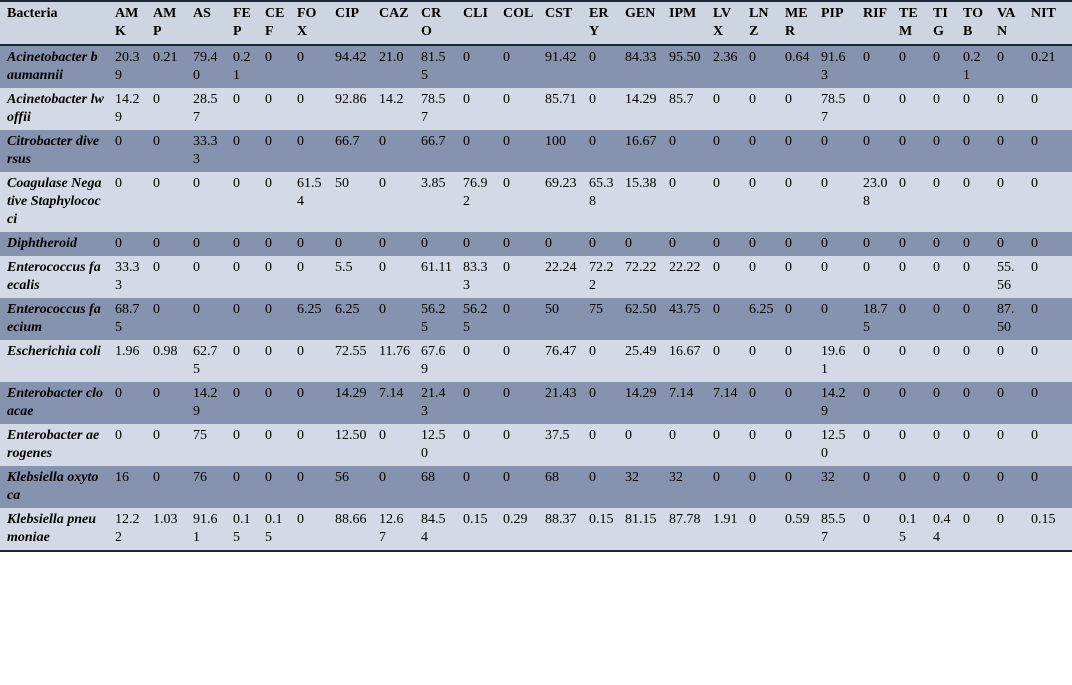  Describe the element at coordinates (676, 477) in the screenshot. I see `value-cell-ipm: 32` at that location.